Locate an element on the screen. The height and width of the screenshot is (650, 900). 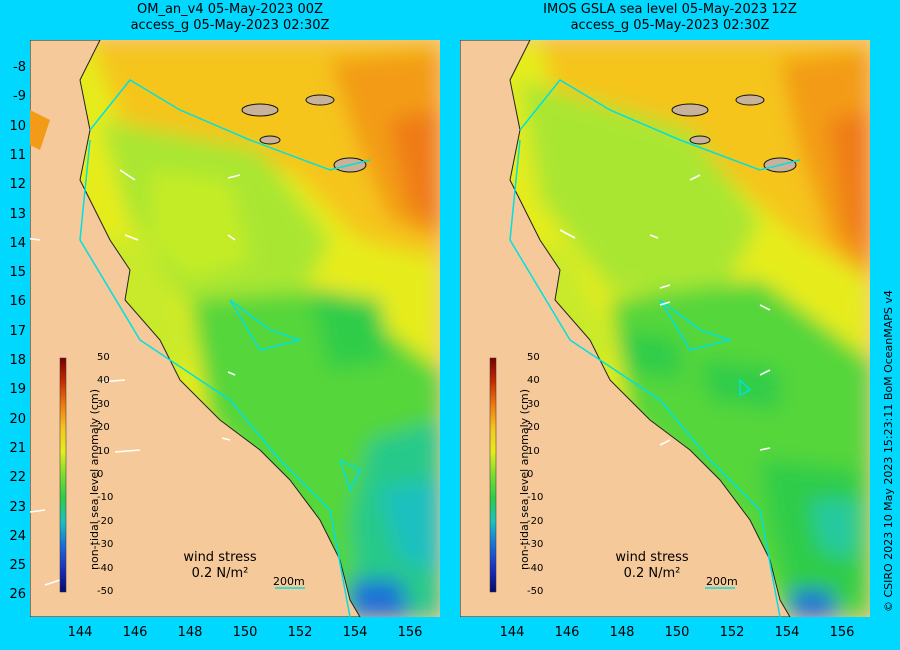
latitude-tick: 22 is located at coordinates (17, 478).